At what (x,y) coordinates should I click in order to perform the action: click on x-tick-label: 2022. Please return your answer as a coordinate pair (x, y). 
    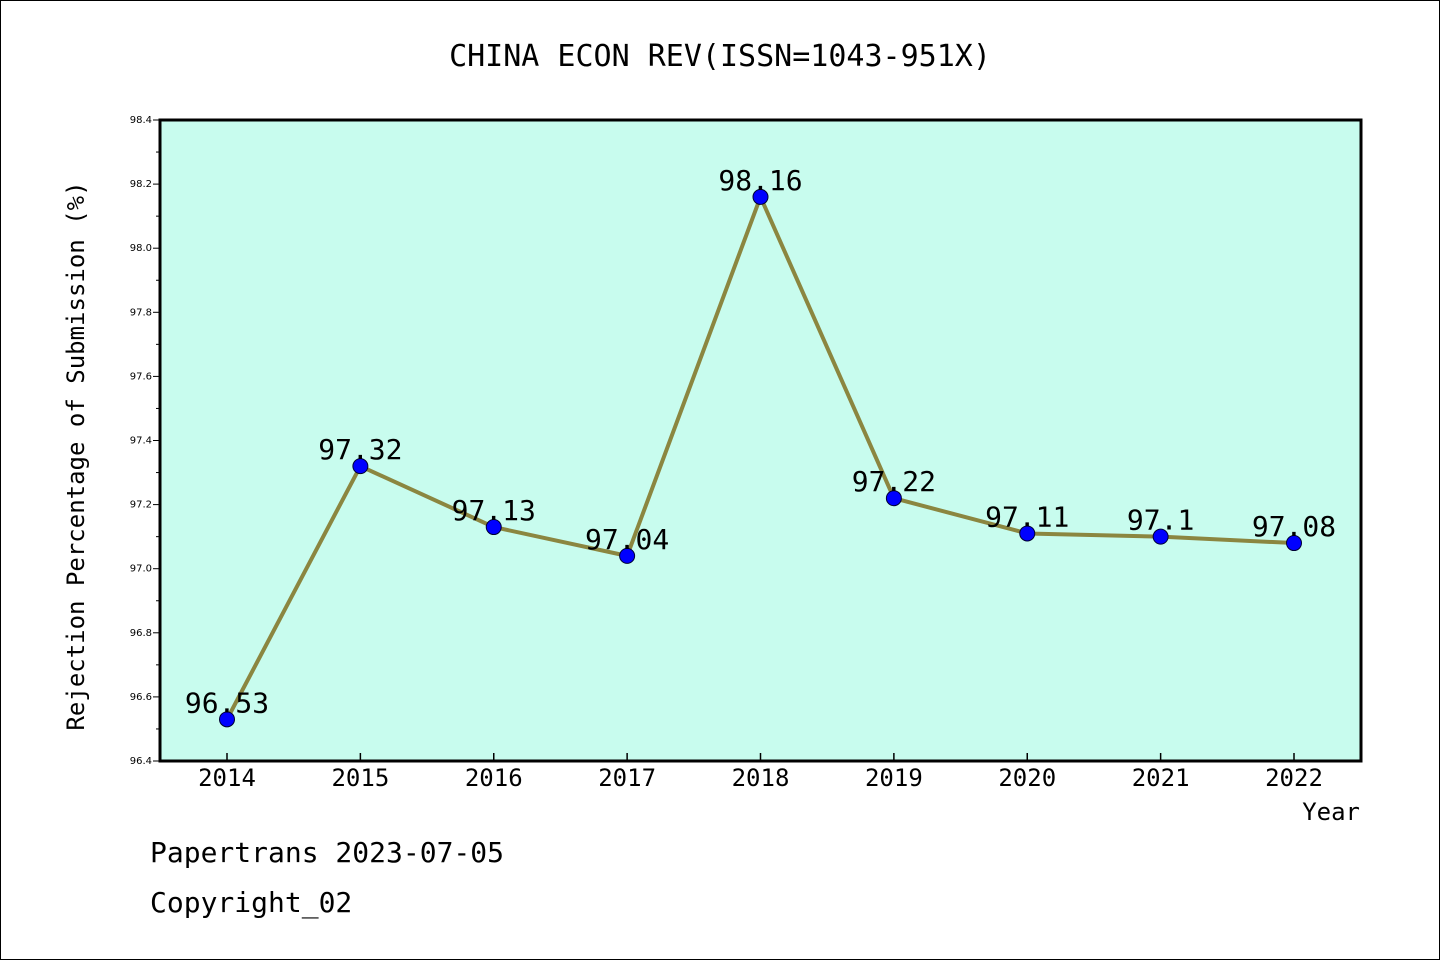
    Looking at the image, I should click on (1294, 778).